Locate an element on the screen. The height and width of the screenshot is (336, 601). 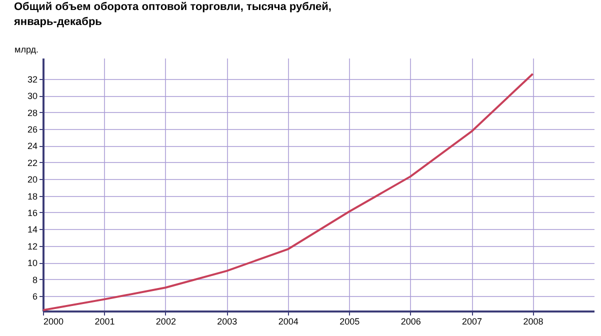
x-tick-label: 2000 is located at coordinates (54, 321).